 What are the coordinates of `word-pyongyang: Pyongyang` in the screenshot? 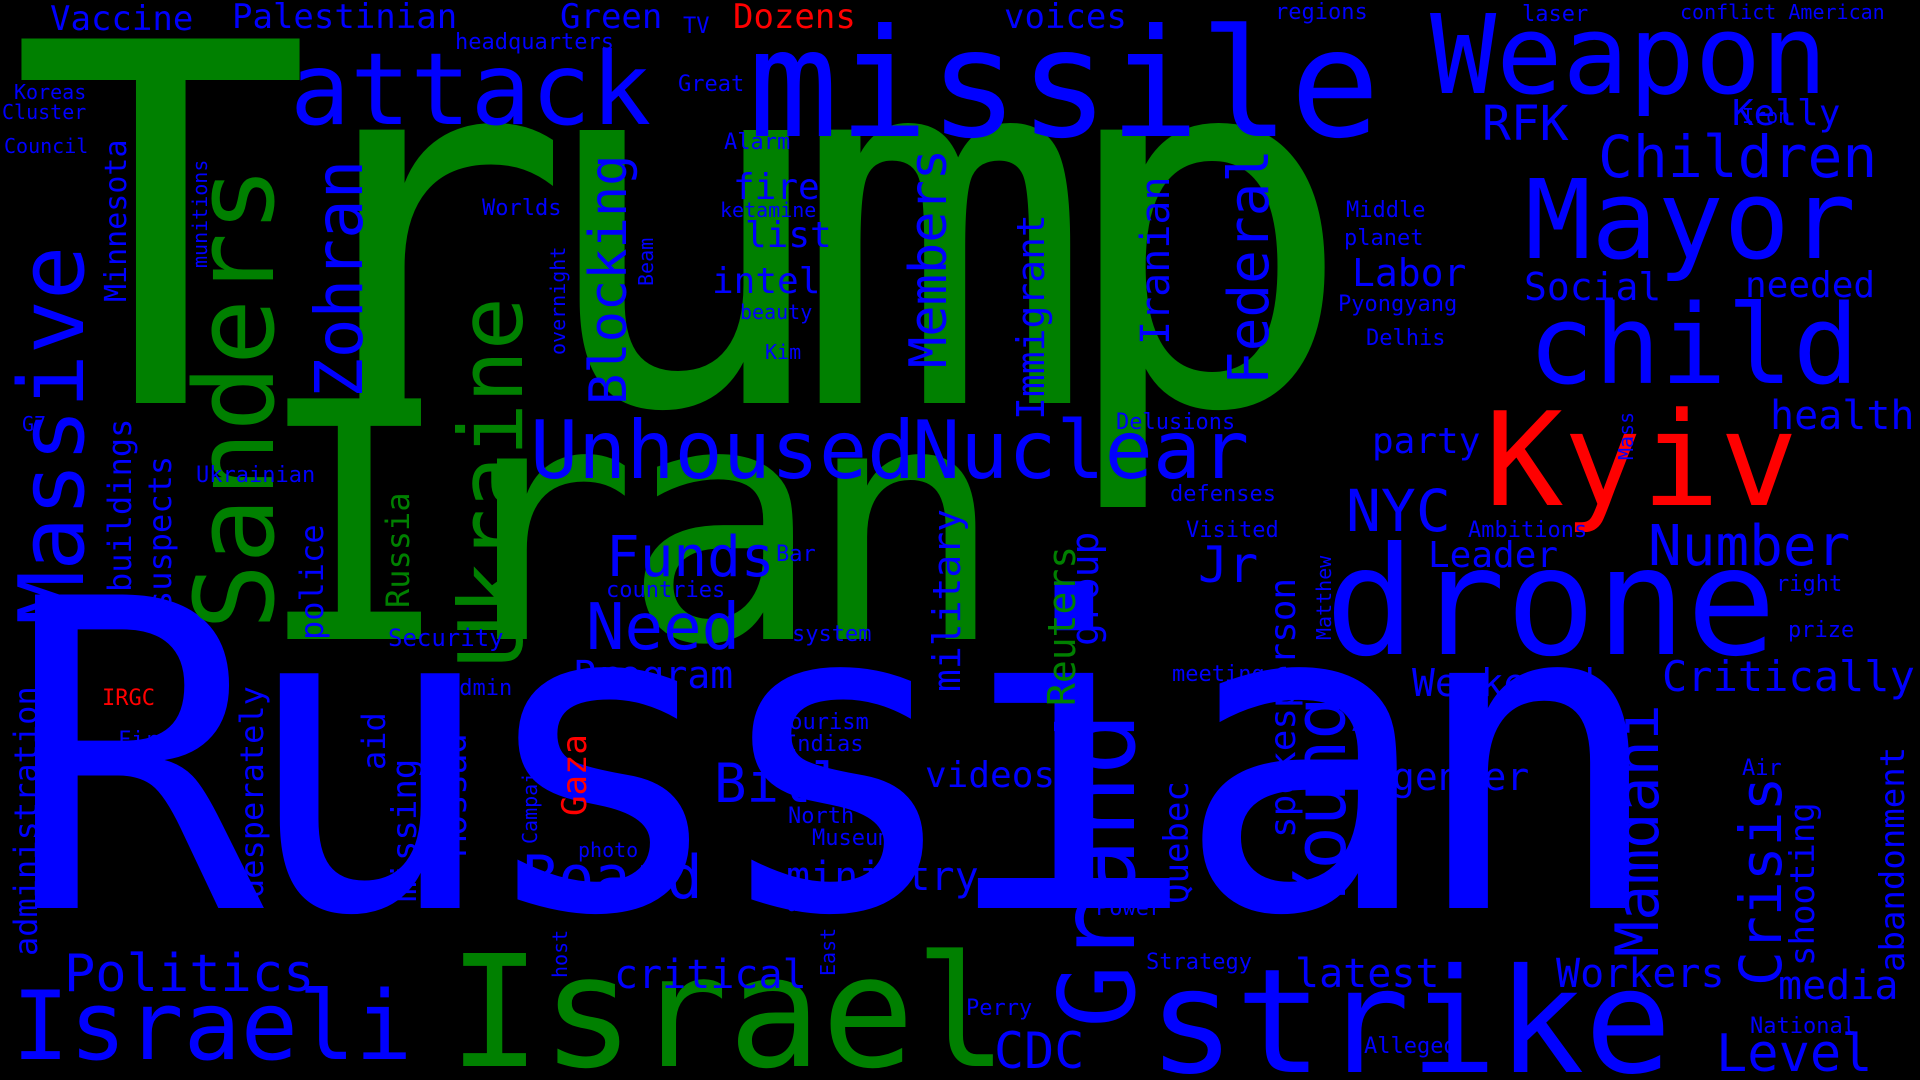 It's located at (1398, 304).